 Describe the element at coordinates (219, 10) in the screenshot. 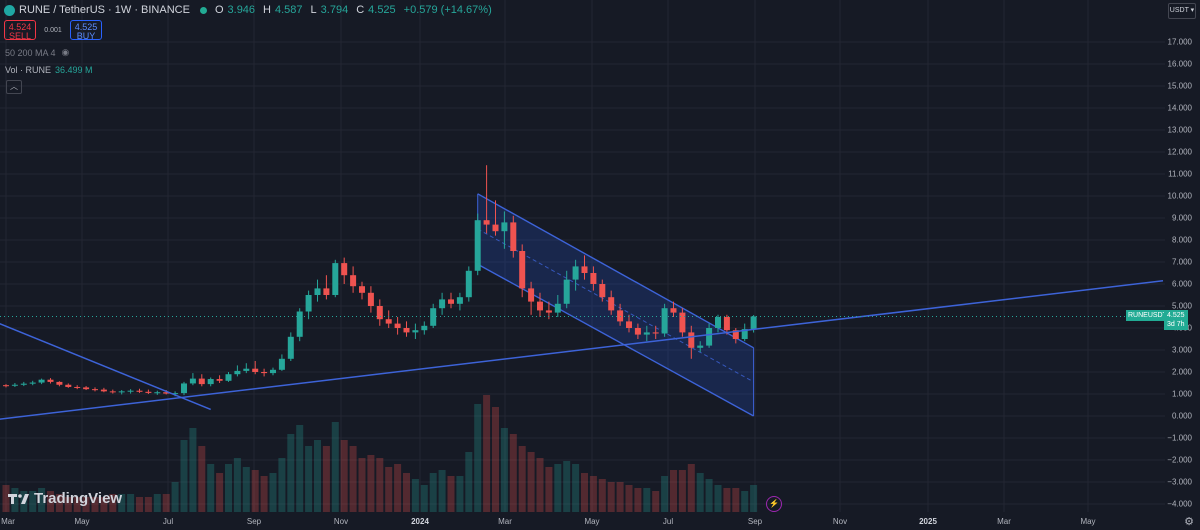

I see `open-label: O` at that location.